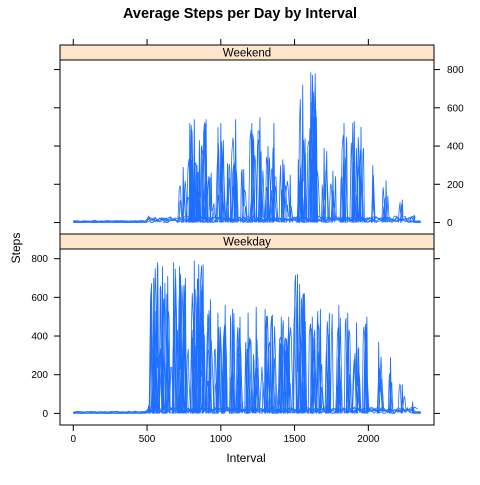 This screenshot has width=480, height=485. I want to click on x-tick-label: 1000, so click(221, 439).